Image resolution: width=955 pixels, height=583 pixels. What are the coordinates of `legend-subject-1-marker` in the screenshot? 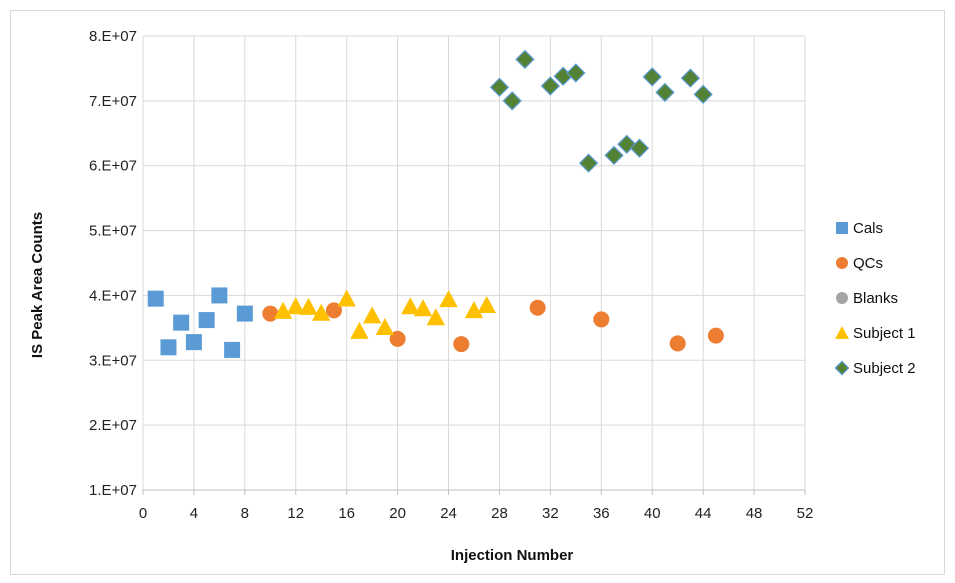 It's located at (842, 332).